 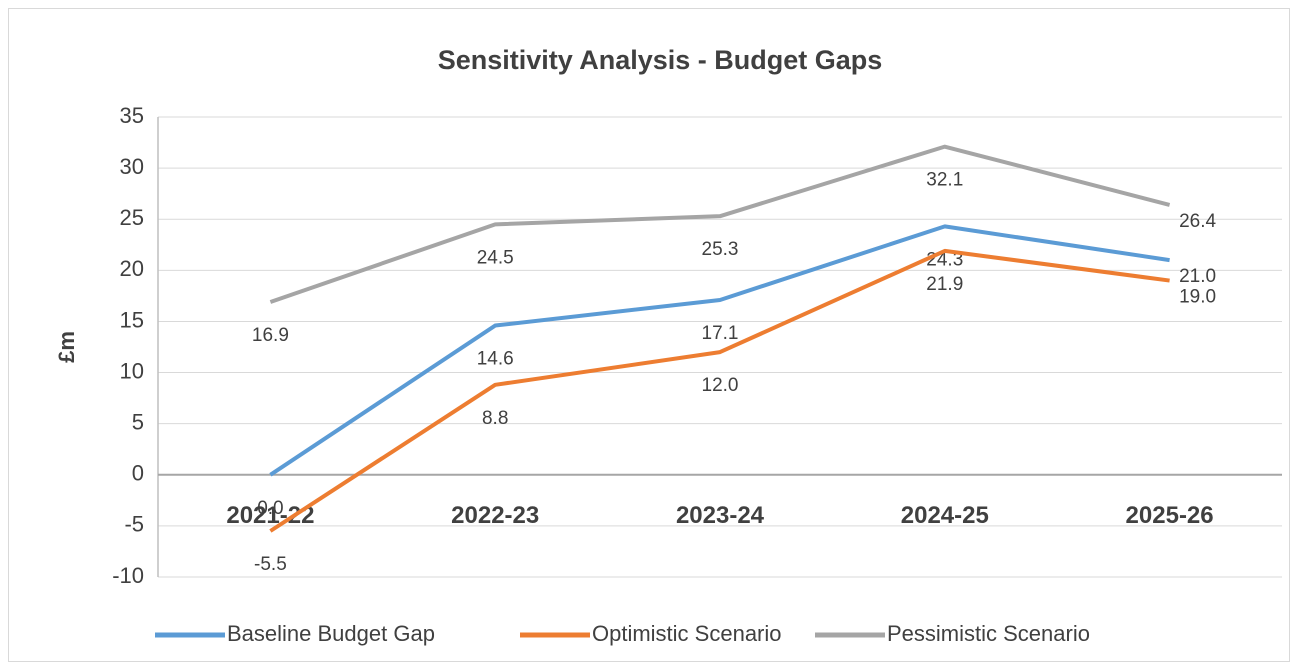 I want to click on x-tick-label: 2022-23, so click(x=495, y=515).